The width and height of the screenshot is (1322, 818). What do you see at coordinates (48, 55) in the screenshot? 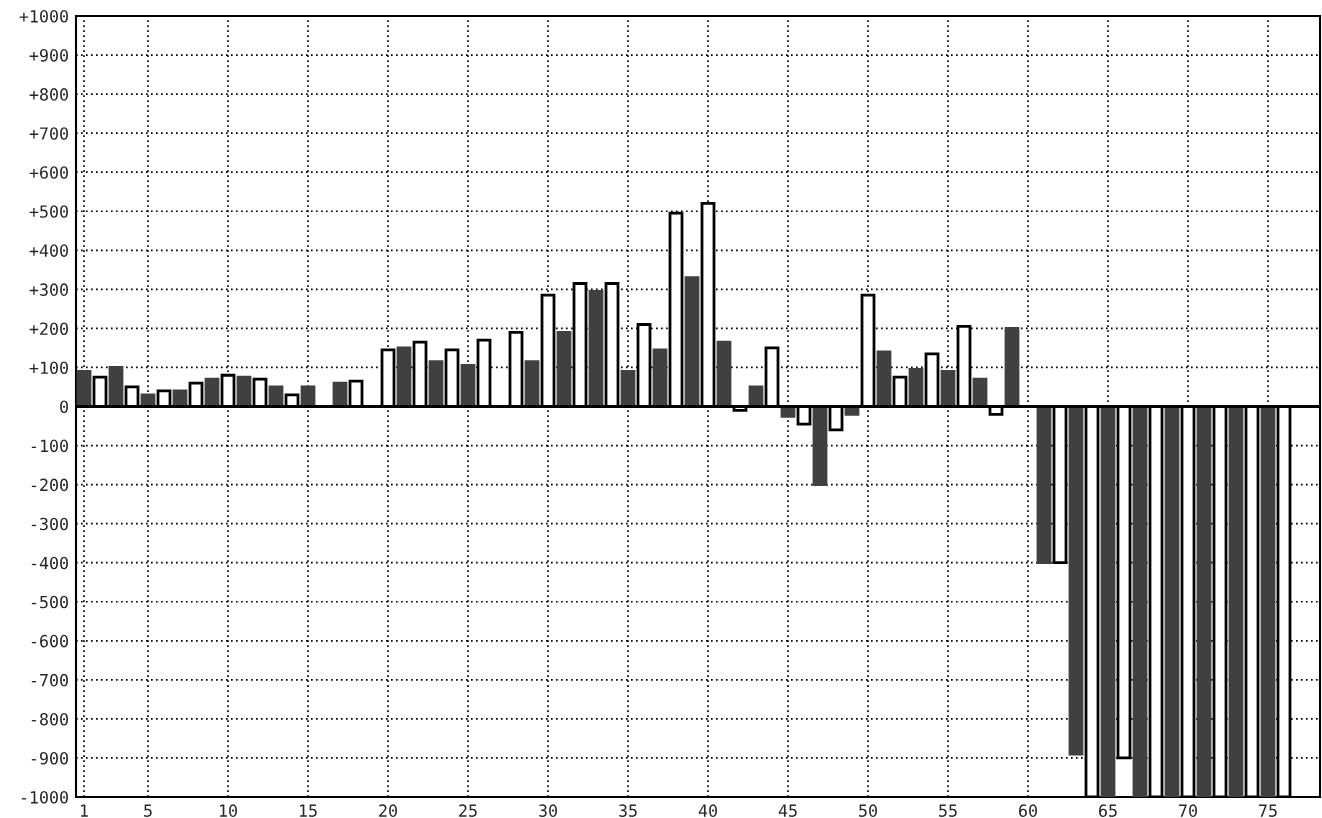
I see `y-tick-label: +900` at bounding box center [48, 55].